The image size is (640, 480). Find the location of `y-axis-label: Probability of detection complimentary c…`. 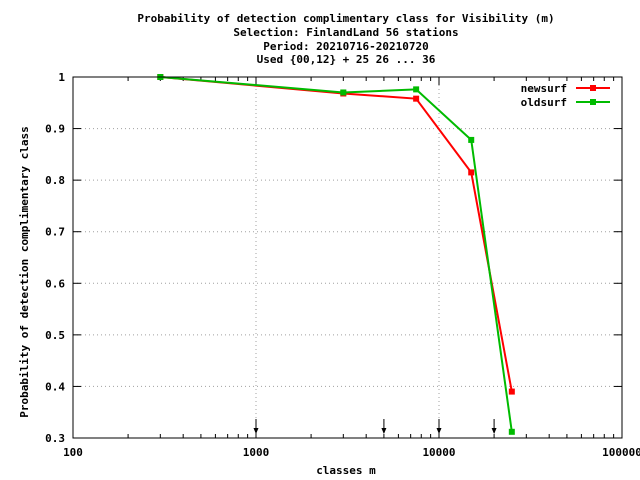

y-axis-label: Probability of detection complimentary c… is located at coordinates (24, 271).